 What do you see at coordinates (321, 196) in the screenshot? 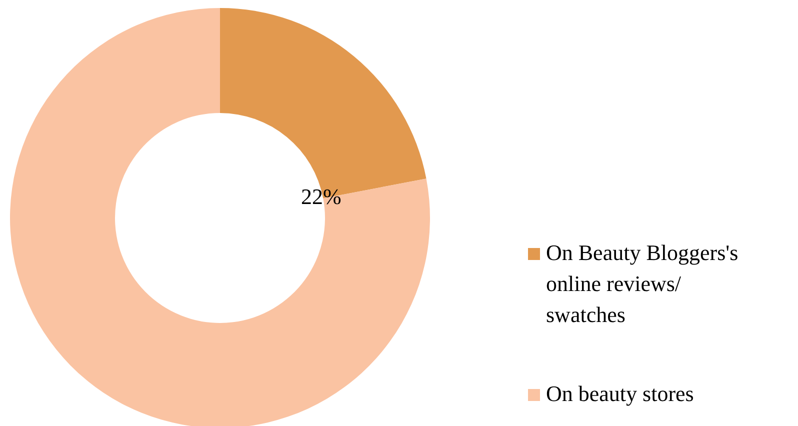
I see `data-label: 22%` at bounding box center [321, 196].